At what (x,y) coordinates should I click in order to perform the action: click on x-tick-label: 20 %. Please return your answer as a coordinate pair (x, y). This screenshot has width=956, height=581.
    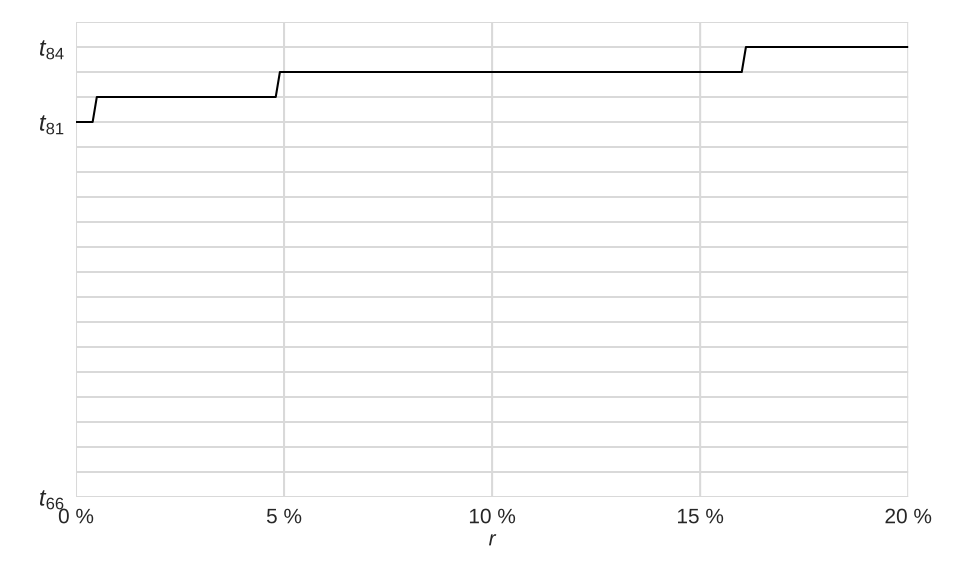
    Looking at the image, I should click on (909, 516).